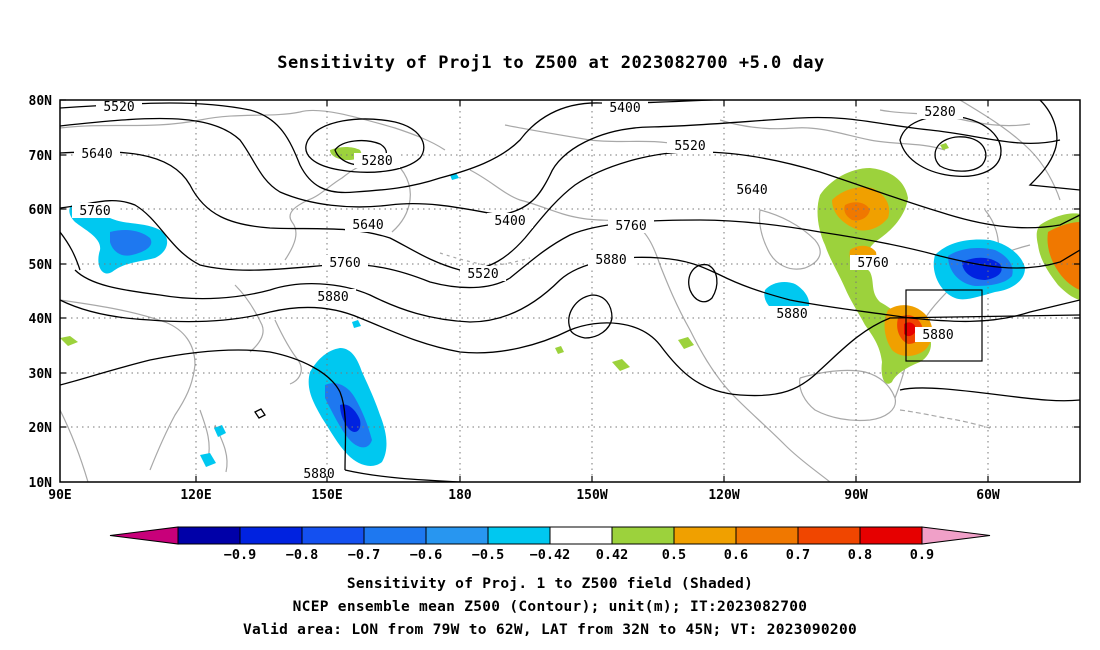  What do you see at coordinates (364, 555) in the screenshot?
I see `colorbar-label: −0.7` at bounding box center [364, 555].